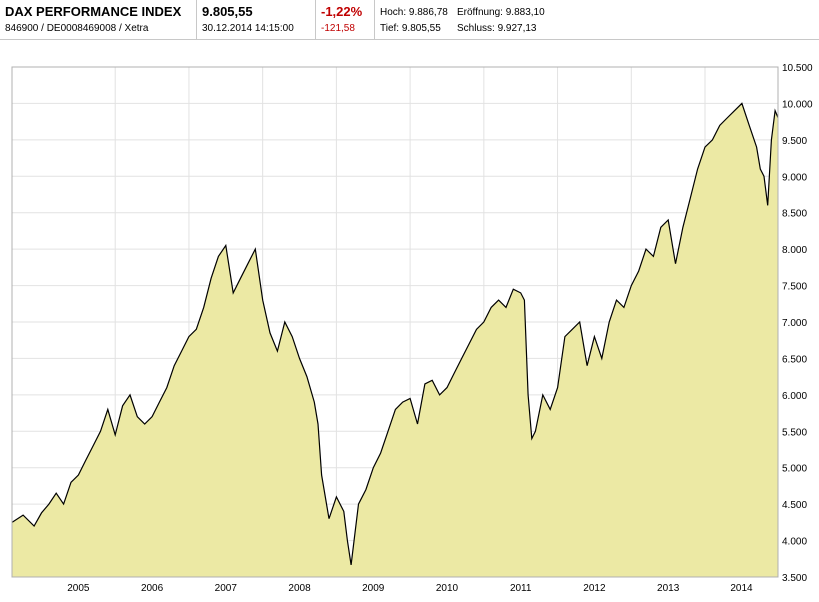 This screenshot has height=602, width=819. Describe the element at coordinates (226, 588) in the screenshot. I see `x-tick-label: 2007` at that location.